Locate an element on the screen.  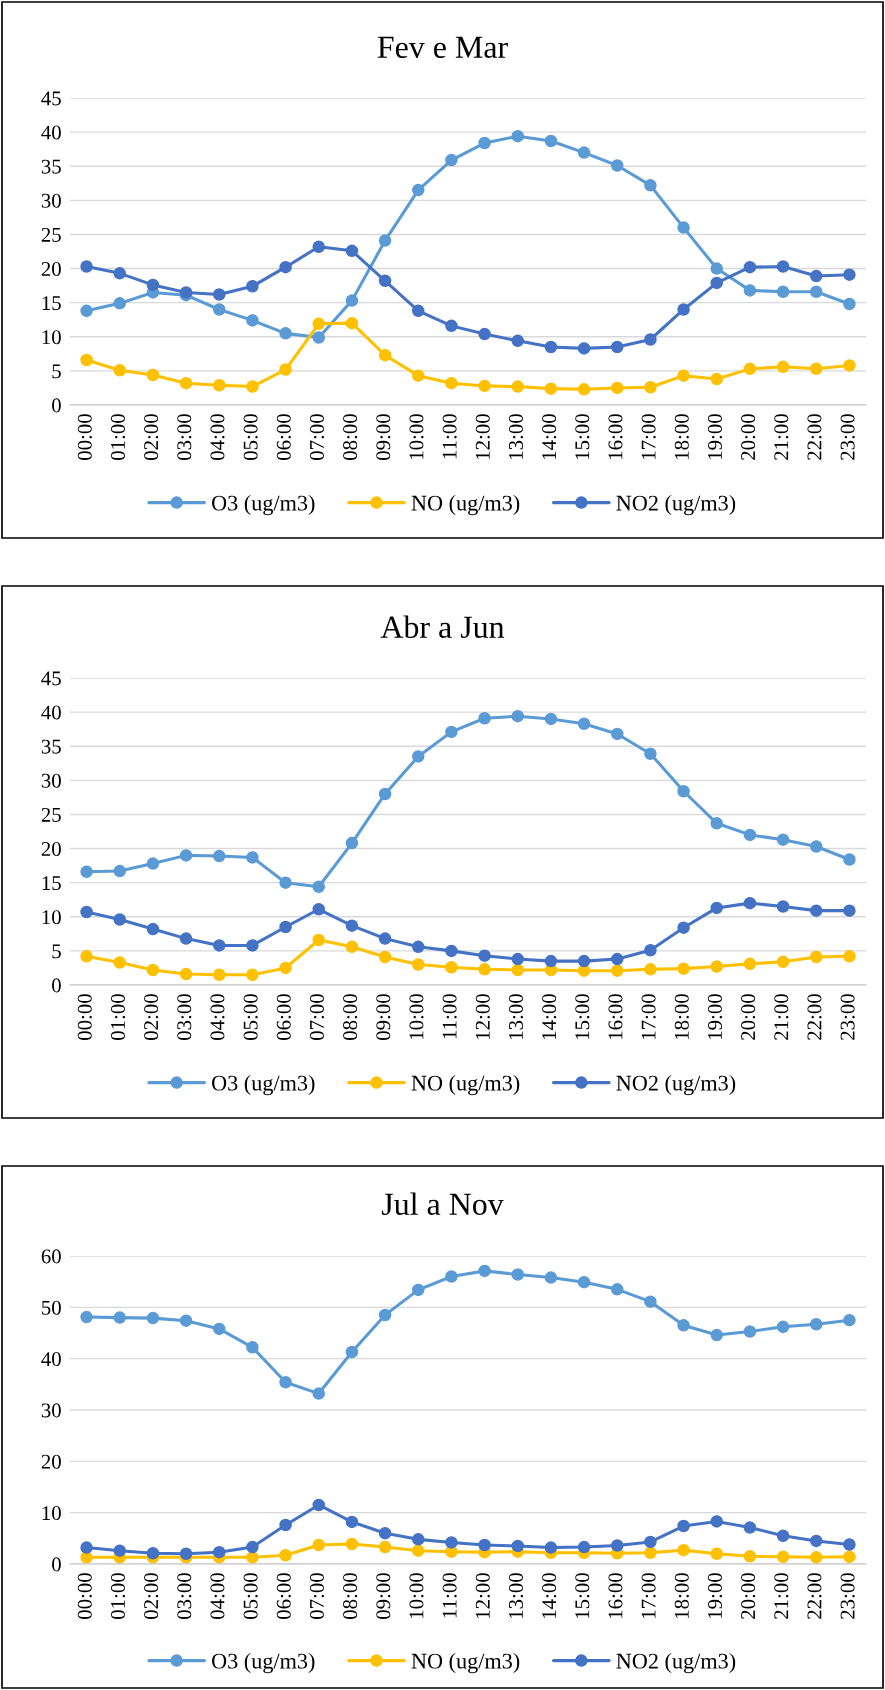
x-tick-label: 04:00 is located at coordinates (217, 437).